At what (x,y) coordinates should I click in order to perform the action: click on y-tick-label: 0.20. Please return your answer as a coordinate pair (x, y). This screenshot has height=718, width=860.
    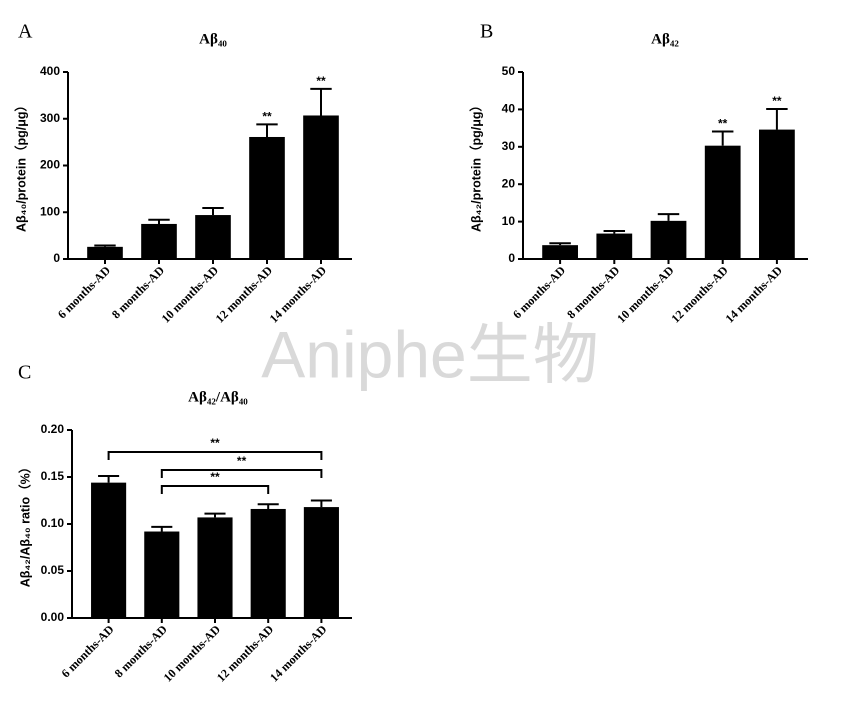
    Looking at the image, I should click on (53, 429).